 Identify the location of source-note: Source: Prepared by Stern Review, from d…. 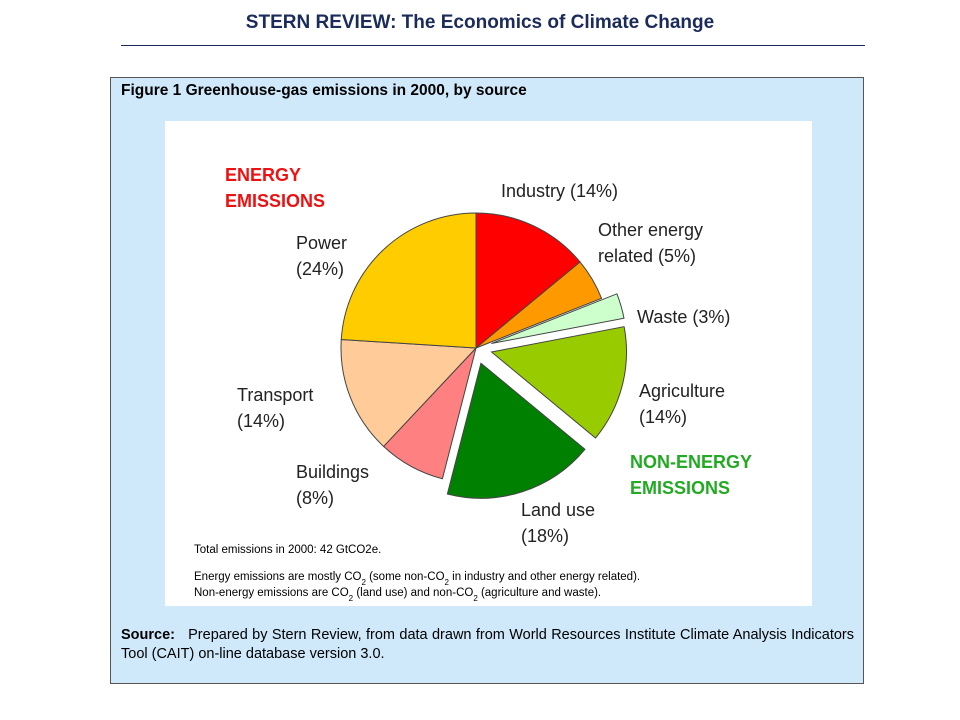
(487, 645).